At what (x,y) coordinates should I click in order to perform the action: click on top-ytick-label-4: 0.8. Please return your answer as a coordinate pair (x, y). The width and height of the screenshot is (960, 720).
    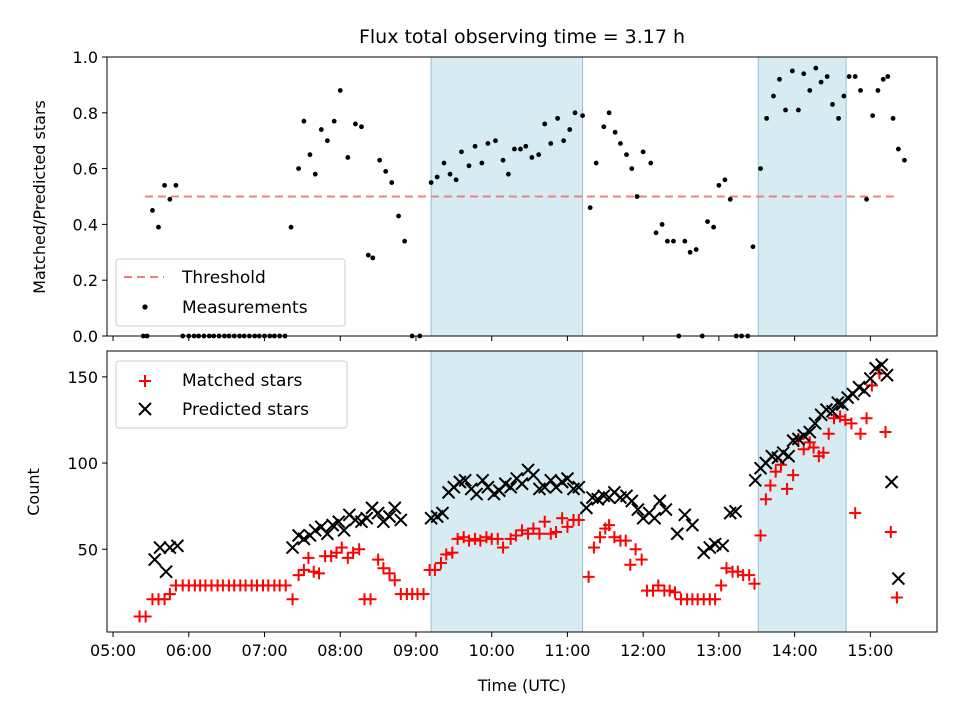
    Looking at the image, I should click on (85, 113).